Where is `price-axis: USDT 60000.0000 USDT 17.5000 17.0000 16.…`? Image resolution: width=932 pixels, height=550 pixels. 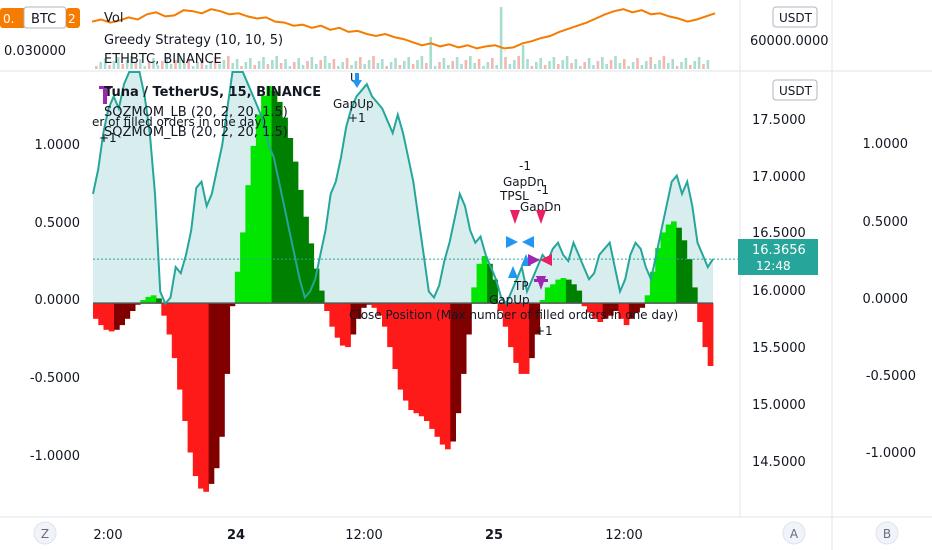
price-axis: USDT 60000.0000 USDT 17.5000 17.0000 16.… is located at coordinates (783, 238).